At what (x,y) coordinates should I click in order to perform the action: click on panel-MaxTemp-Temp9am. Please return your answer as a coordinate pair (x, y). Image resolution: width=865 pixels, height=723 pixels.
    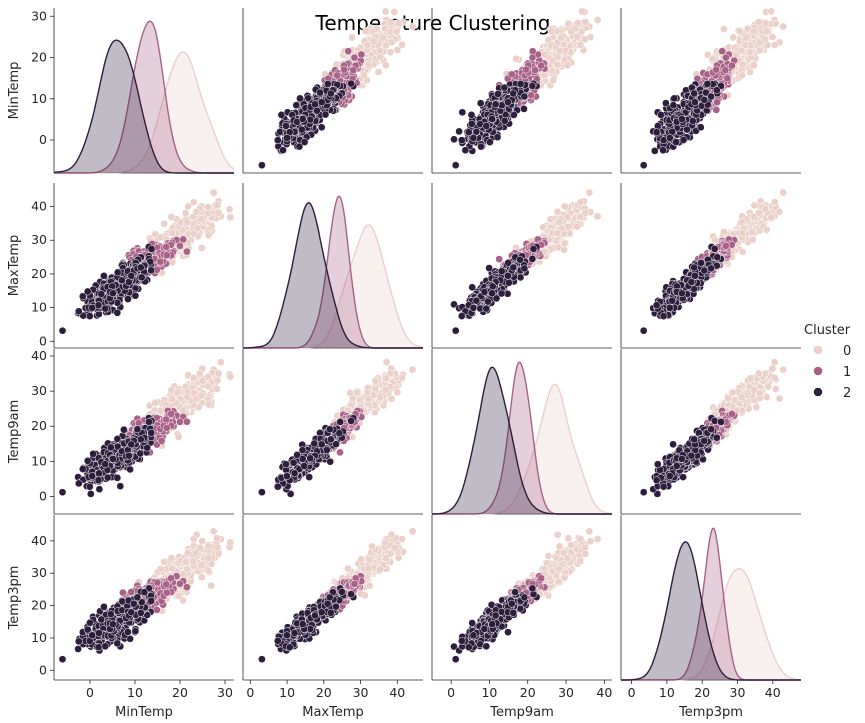
    Looking at the image, I should click on (521, 266).